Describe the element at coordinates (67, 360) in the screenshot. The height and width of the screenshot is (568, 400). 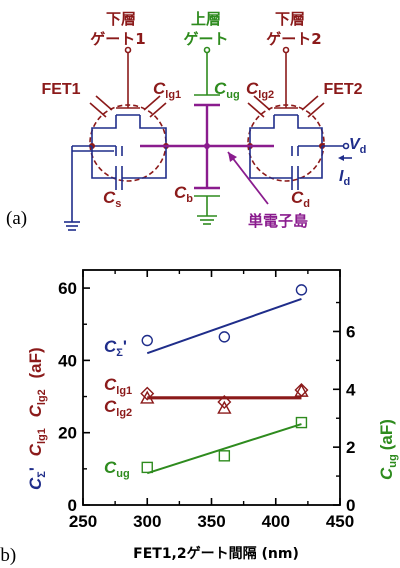
I see `y-left-tick-label: 40` at that location.